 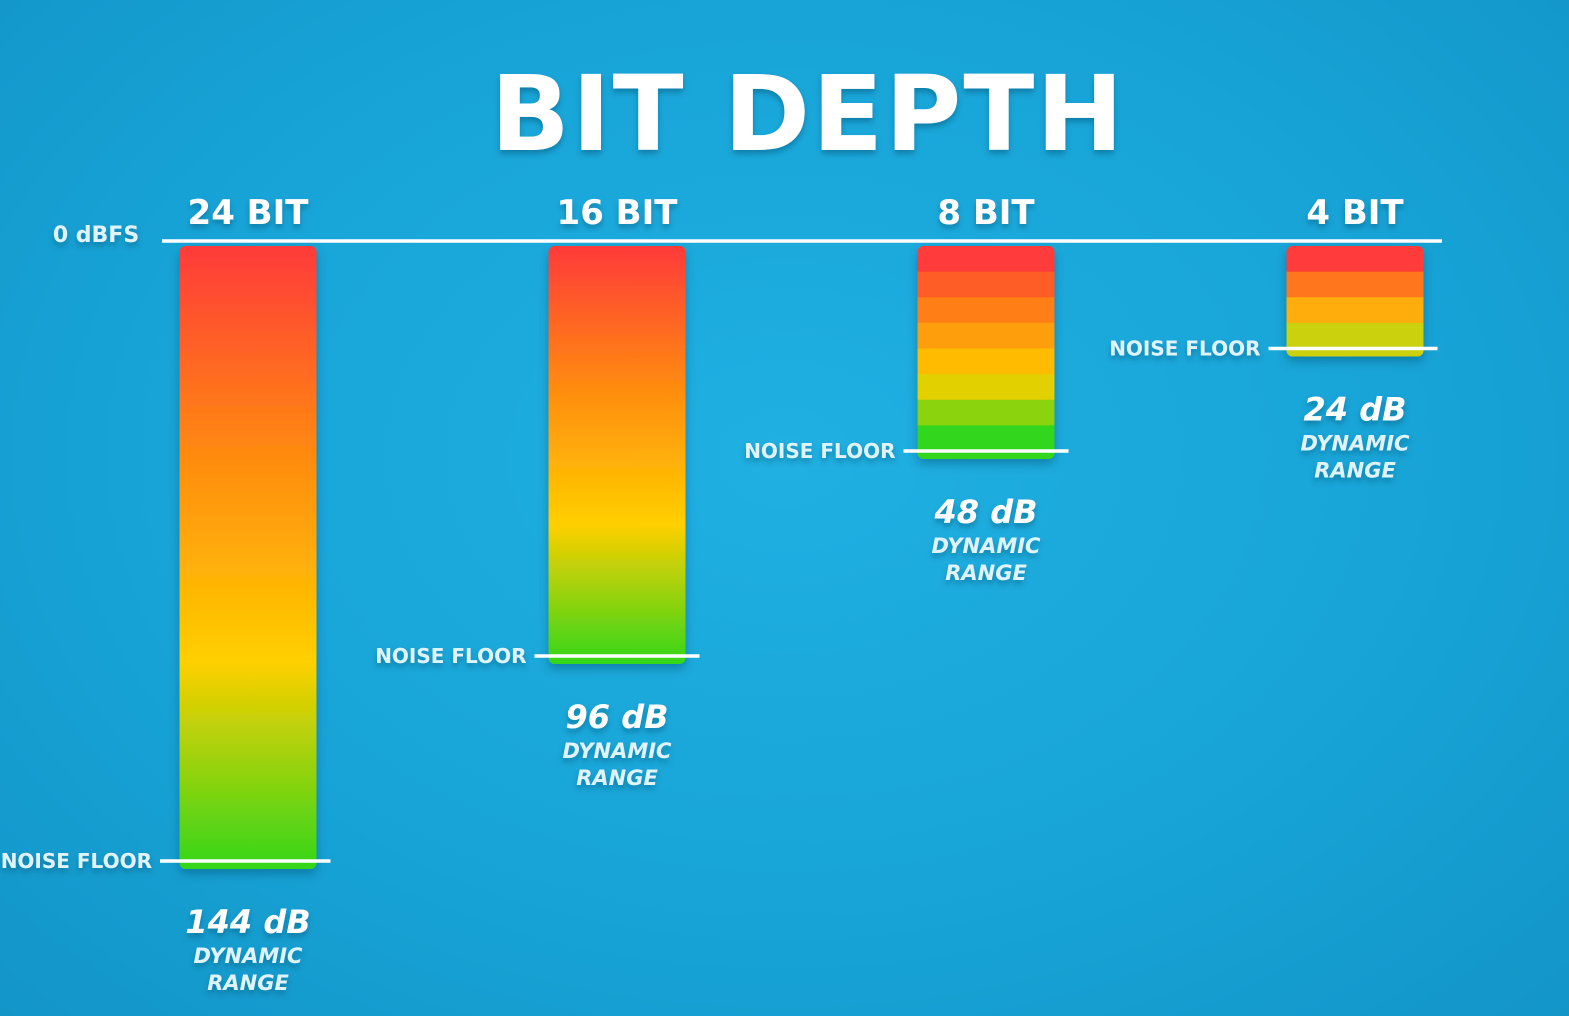 I want to click on value-label: 48 dB, so click(x=986, y=512).